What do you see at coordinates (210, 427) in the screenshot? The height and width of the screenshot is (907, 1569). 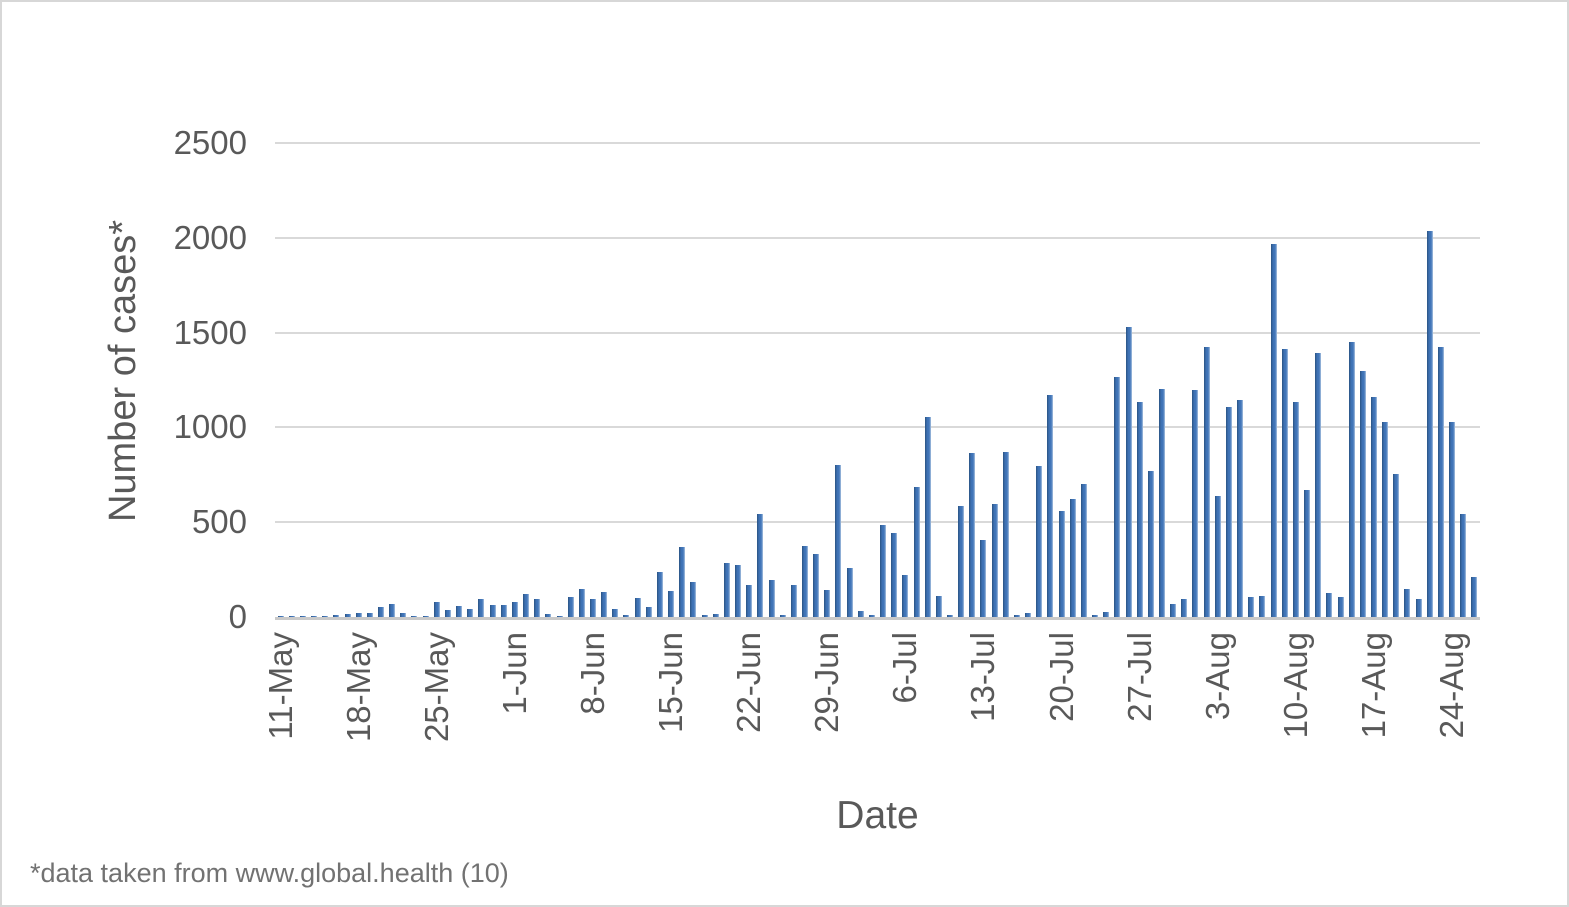 I see `y-tick-label: 1000` at bounding box center [210, 427].